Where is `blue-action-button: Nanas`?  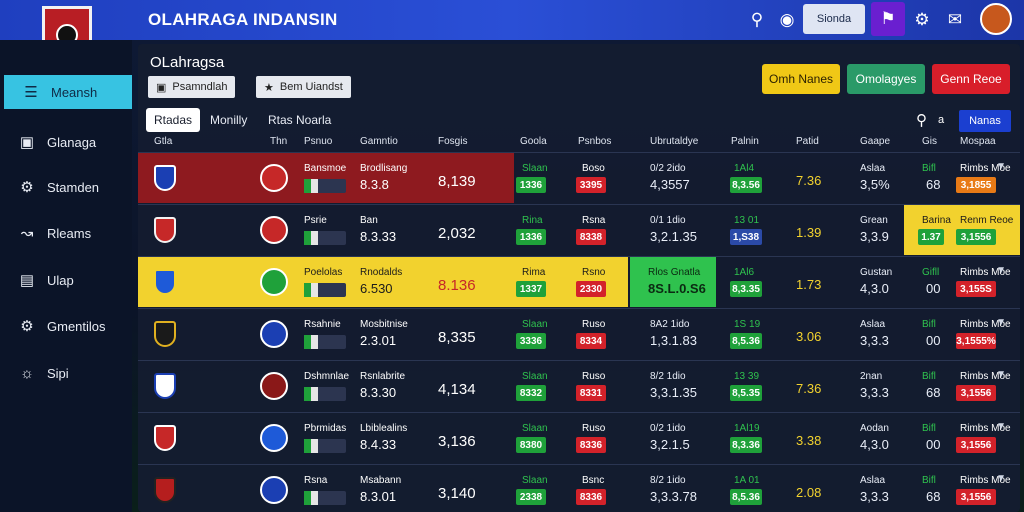 blue-action-button: Nanas is located at coordinates (985, 121).